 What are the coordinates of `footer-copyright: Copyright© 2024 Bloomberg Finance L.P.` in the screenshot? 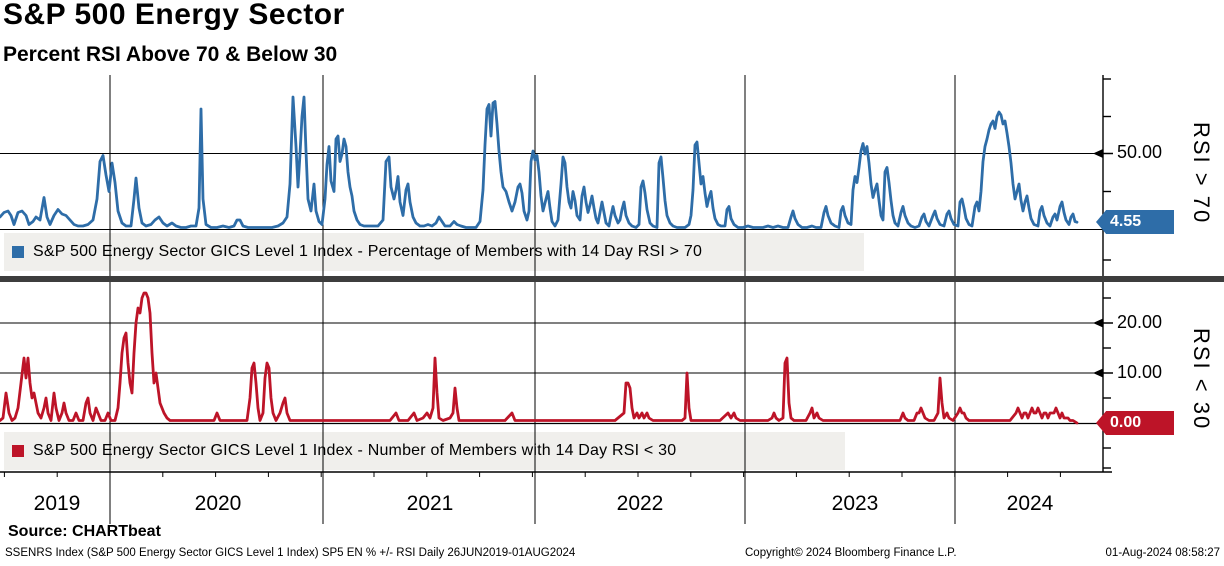 It's located at (851, 553).